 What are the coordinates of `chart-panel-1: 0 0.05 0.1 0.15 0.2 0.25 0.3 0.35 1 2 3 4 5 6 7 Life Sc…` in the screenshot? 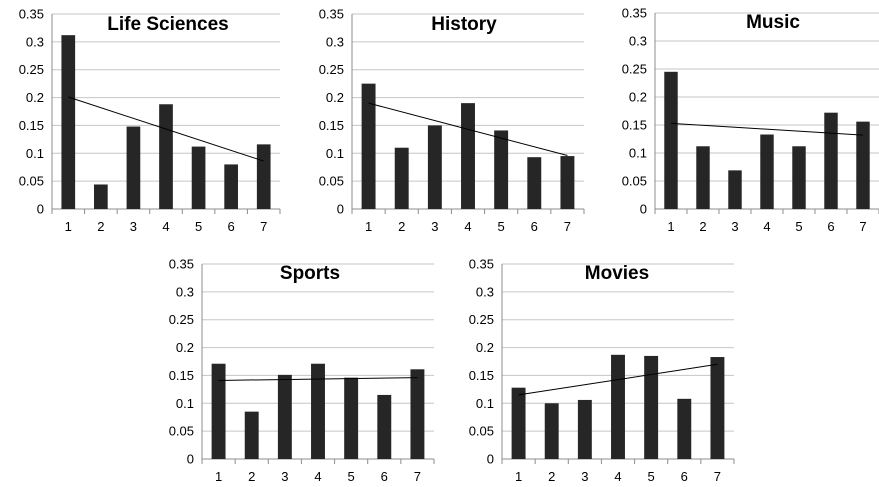 It's located at (150, 120).